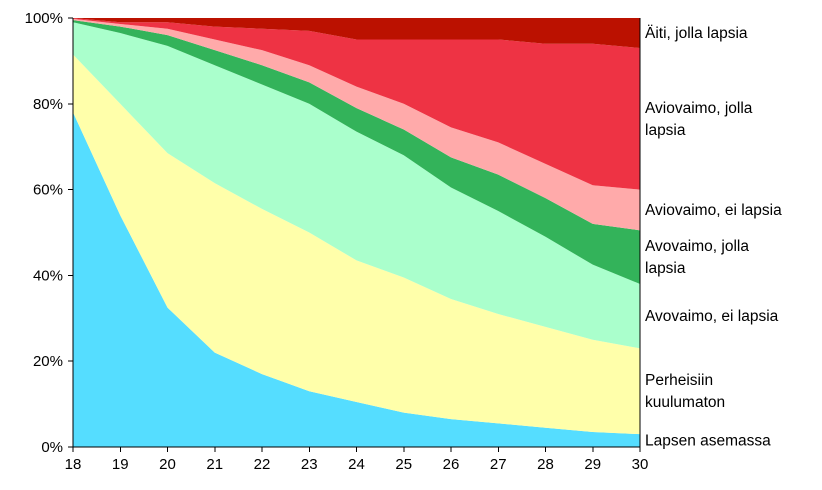 The width and height of the screenshot is (822, 490). Describe the element at coordinates (214, 464) in the screenshot. I see `x-tick-label: 21` at that location.